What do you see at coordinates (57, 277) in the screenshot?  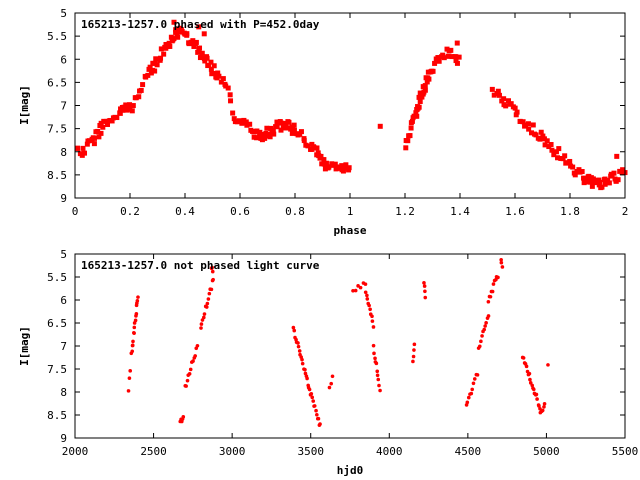 I see `unphased-y-tick-label: 5.5` at bounding box center [57, 277].